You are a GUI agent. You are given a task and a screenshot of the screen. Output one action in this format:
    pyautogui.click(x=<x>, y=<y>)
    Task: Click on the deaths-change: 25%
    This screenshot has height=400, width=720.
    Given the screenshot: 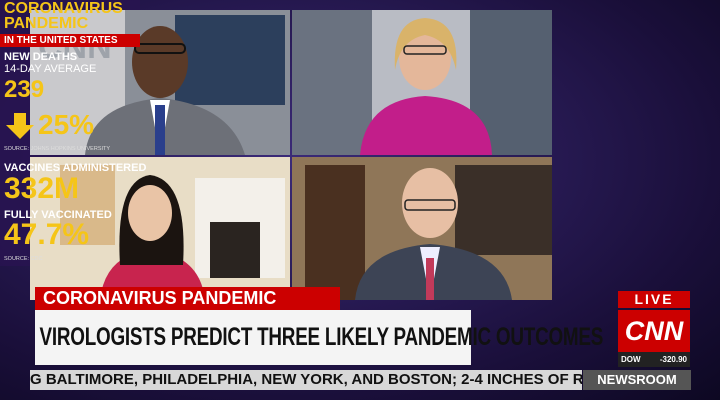 What is the action you would take?
    pyautogui.click(x=66, y=124)
    